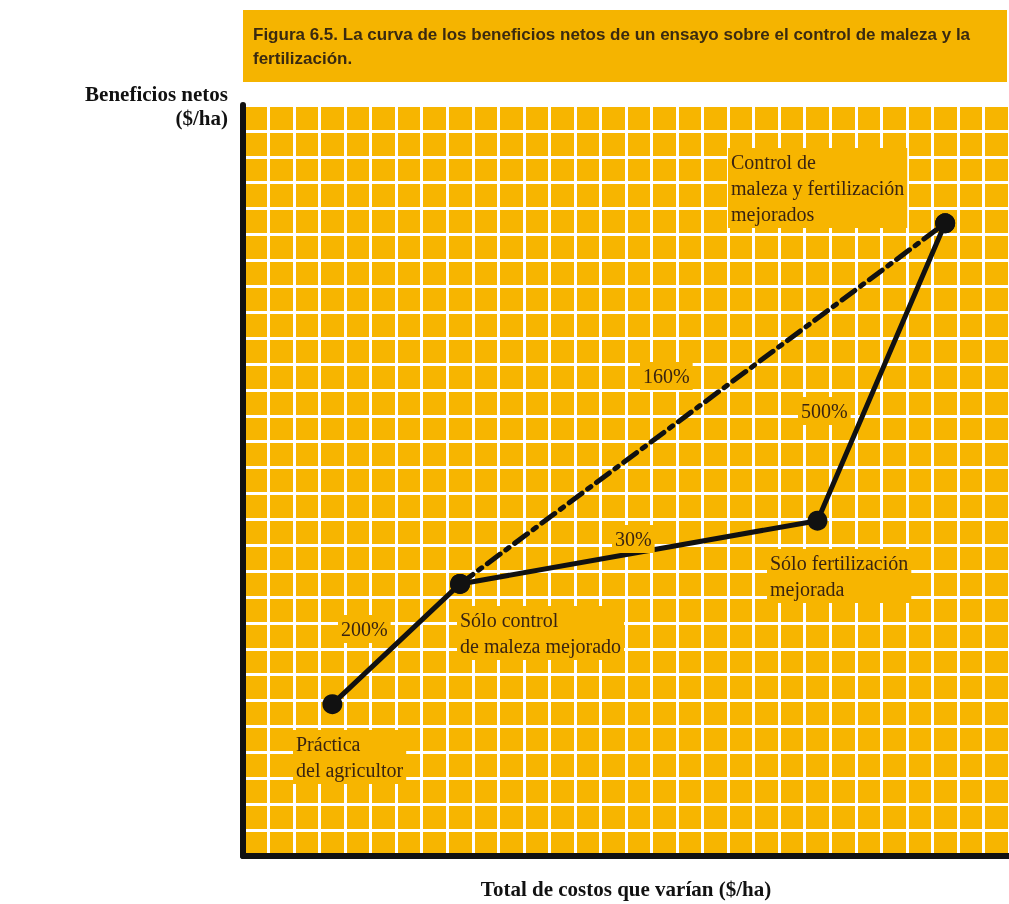 The image size is (1009, 904). What do you see at coordinates (633, 539) in the screenshot?
I see `annotation: 30%` at bounding box center [633, 539].